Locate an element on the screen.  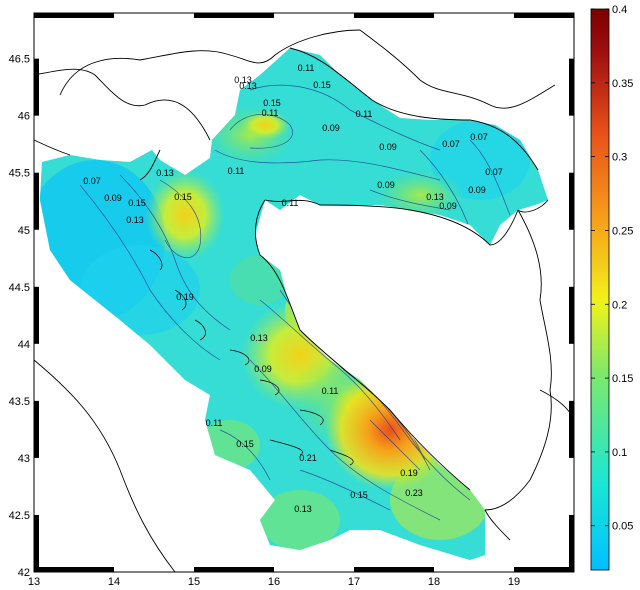
y-tick-label: 43 is located at coordinates (24, 459).